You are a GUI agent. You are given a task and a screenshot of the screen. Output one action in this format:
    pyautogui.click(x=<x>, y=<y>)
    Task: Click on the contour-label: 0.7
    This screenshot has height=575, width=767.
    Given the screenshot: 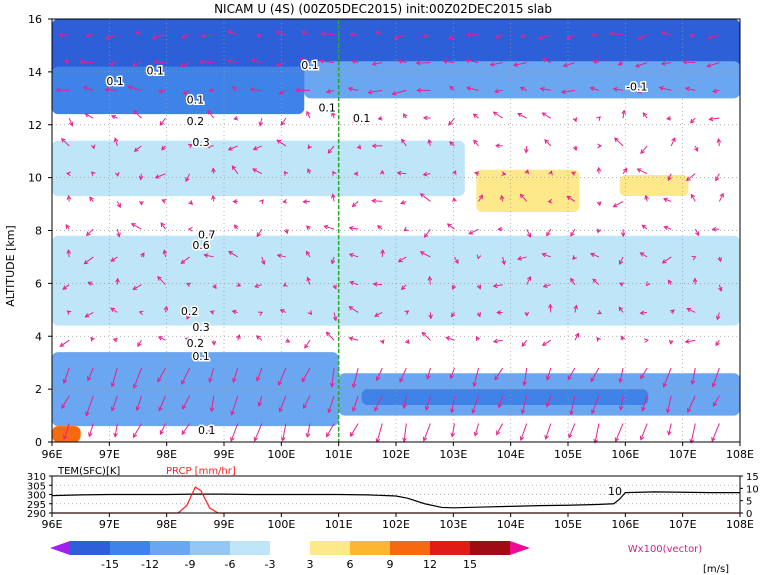 What is the action you would take?
    pyautogui.click(x=207, y=234)
    